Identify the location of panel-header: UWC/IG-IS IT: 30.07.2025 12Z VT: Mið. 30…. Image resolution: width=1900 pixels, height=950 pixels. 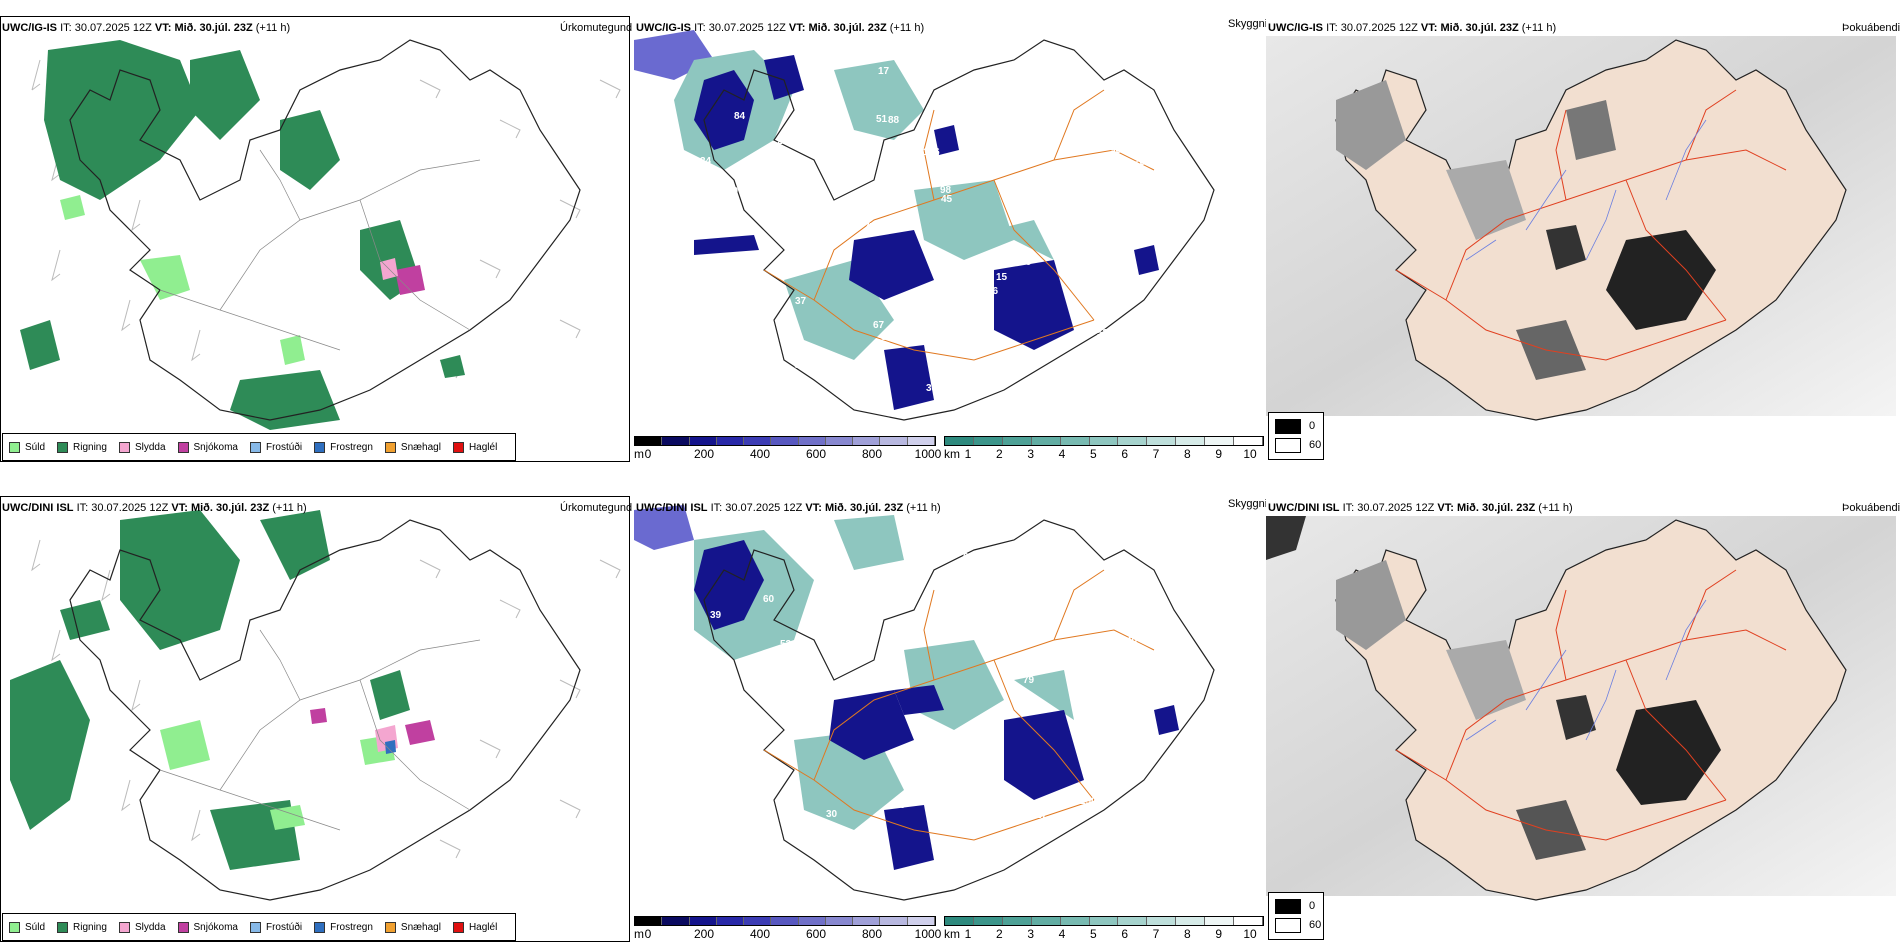
(1412, 28).